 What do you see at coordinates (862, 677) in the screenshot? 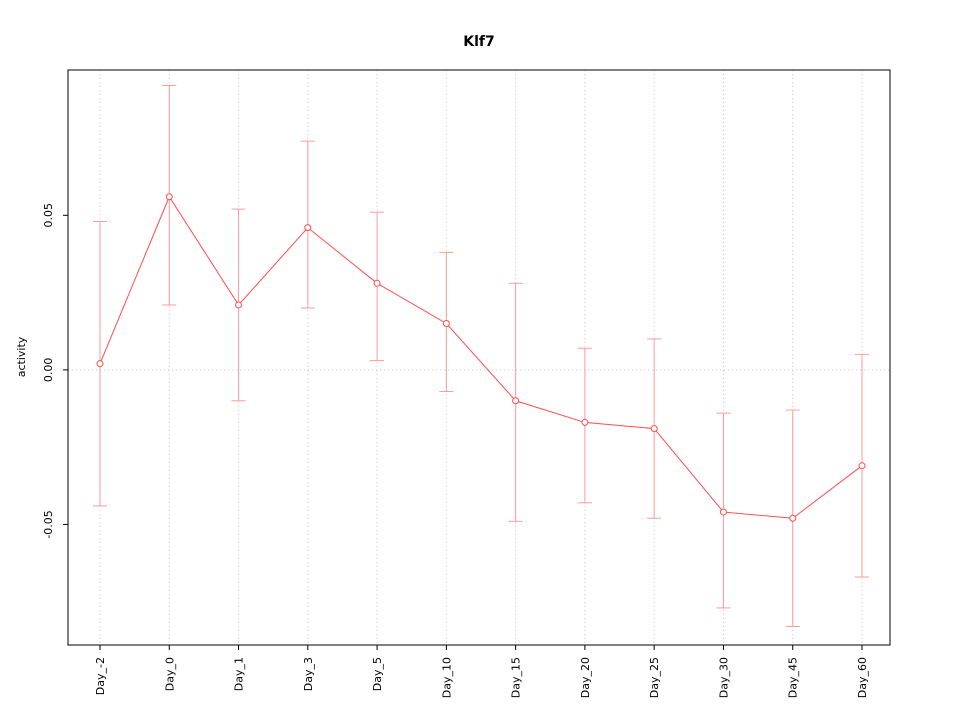
I see `x-tick-label: Day_60` at bounding box center [862, 677].